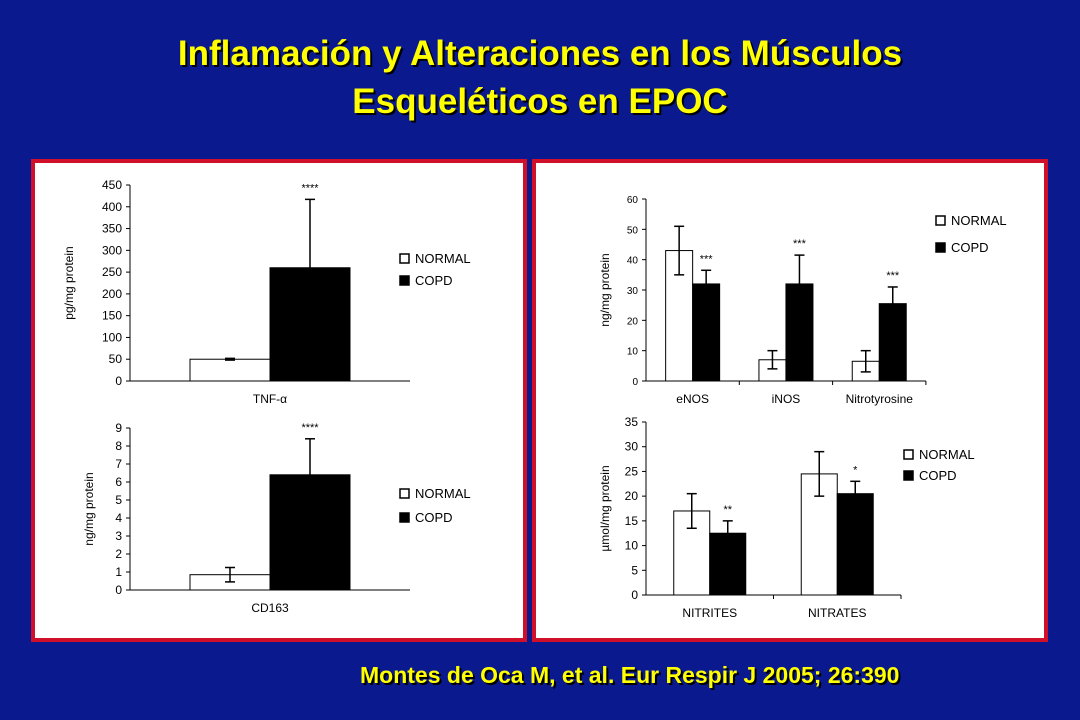 This screenshot has height=720, width=1080. What do you see at coordinates (404, 493) in the screenshot?
I see `cd163-legend-swatch-normal` at bounding box center [404, 493].